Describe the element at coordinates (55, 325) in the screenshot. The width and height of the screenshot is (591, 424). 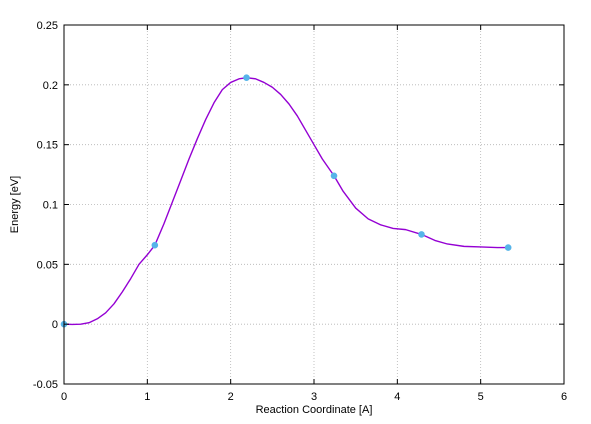
I see `y-tick-label: 0` at that location.